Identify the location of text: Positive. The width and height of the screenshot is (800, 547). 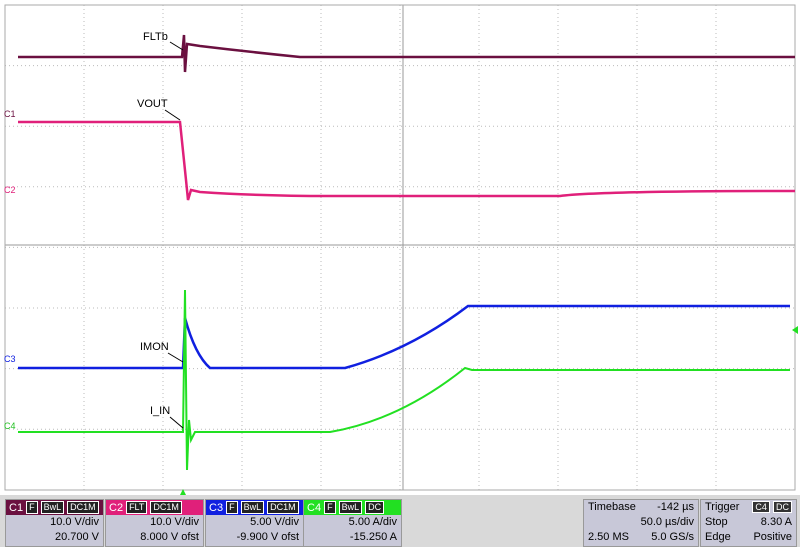
(772, 537).